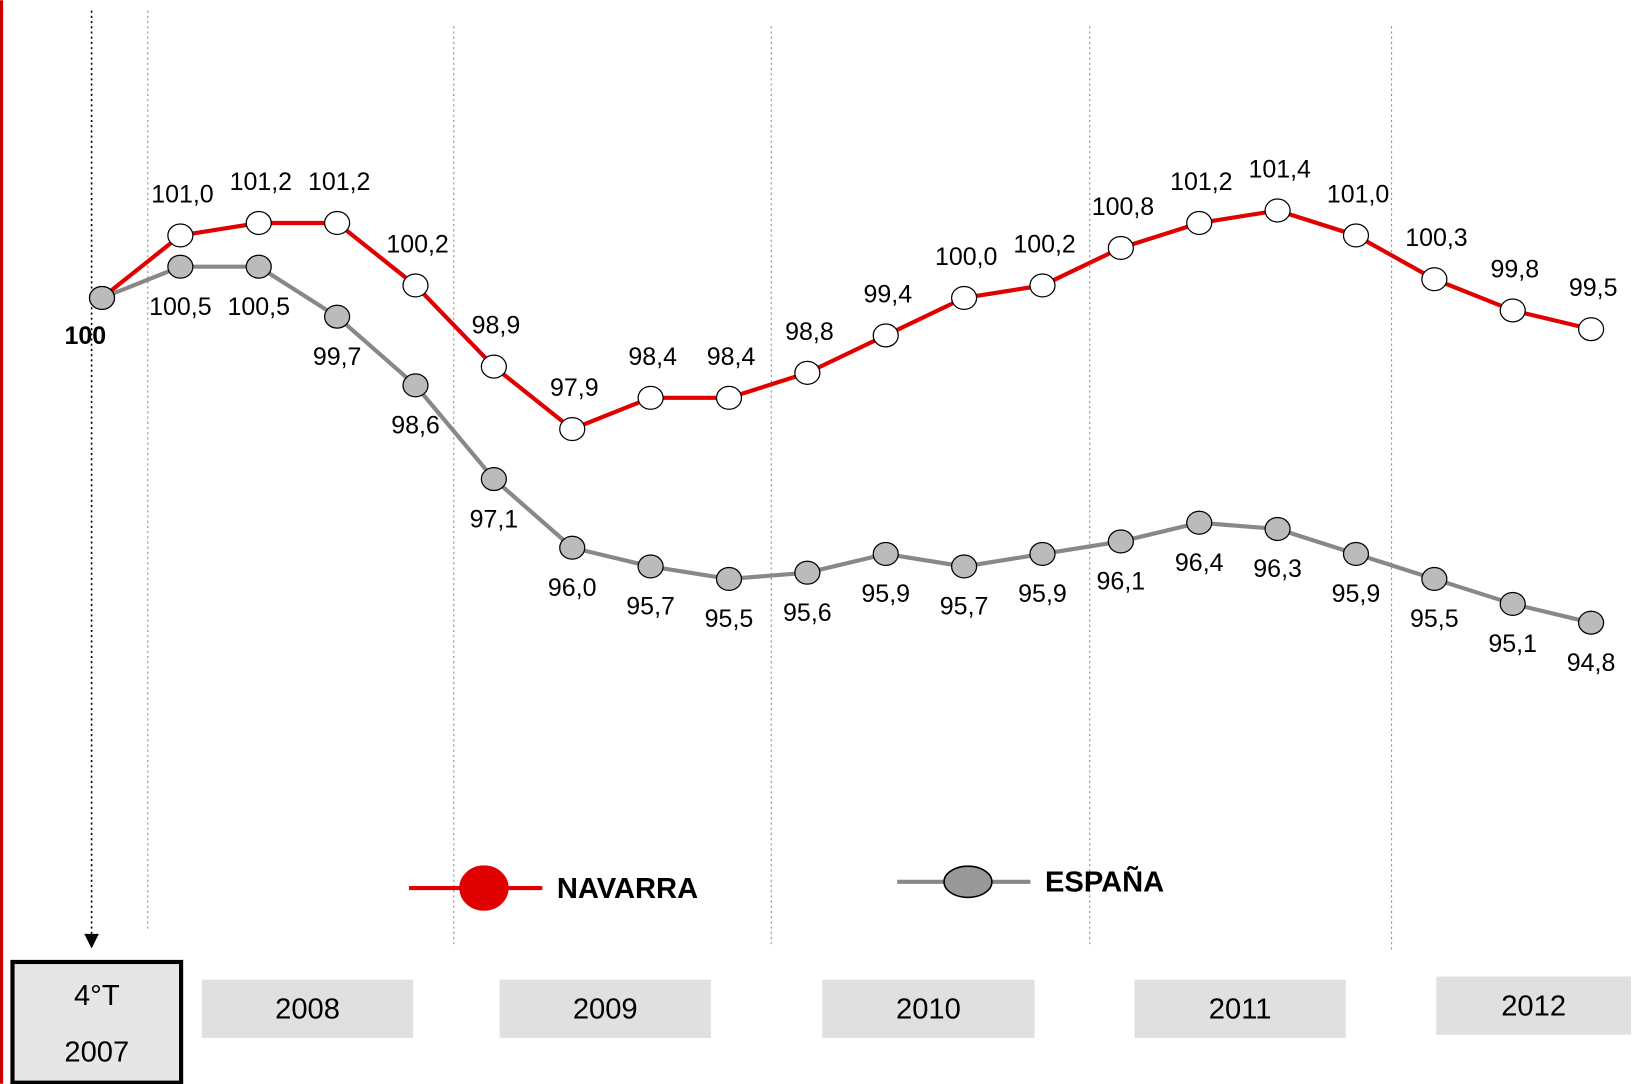 The image size is (1632, 1084). I want to click on value-label: 95,1, so click(1512, 644).